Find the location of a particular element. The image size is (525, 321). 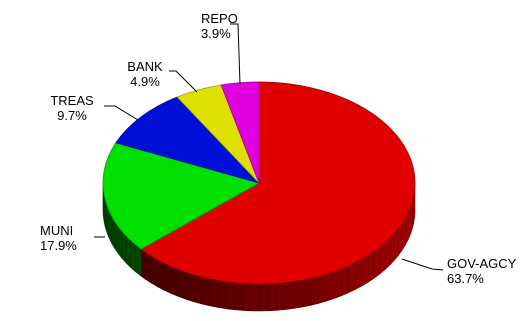

slice-label-repo: REPO is located at coordinates (219, 18).